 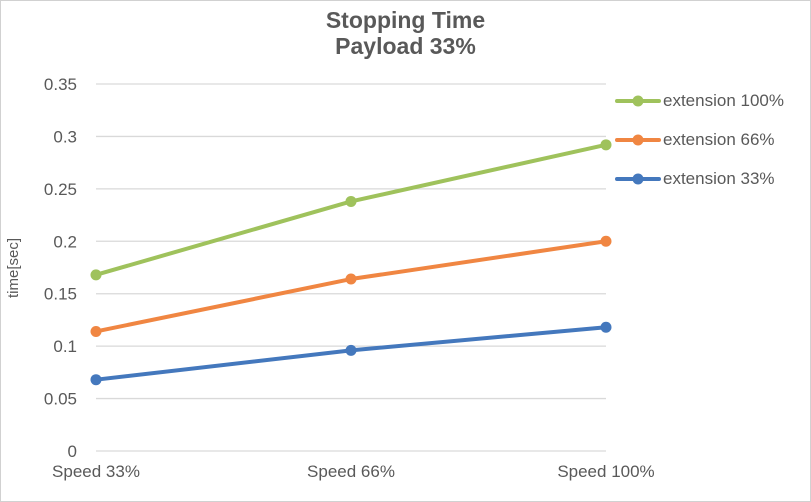 What do you see at coordinates (605, 471) in the screenshot?
I see `x-tick-label: Speed 100%` at bounding box center [605, 471].